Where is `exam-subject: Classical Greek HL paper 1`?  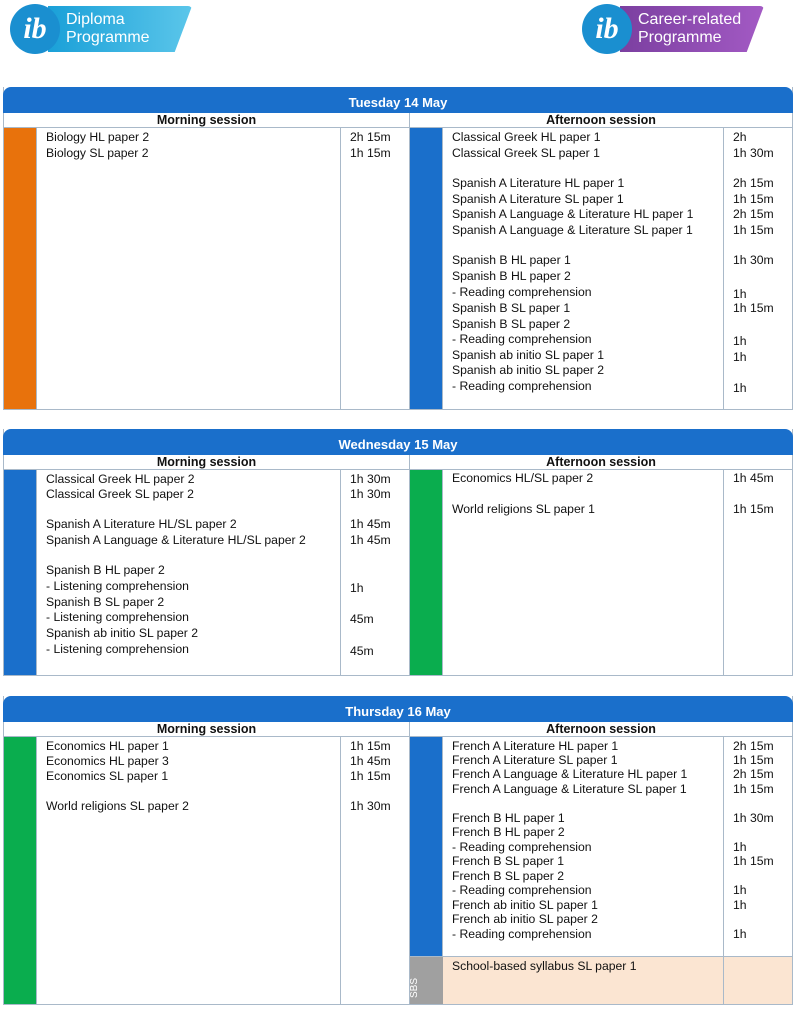
exam-subject: Classical Greek HL paper 1 is located at coordinates (526, 137).